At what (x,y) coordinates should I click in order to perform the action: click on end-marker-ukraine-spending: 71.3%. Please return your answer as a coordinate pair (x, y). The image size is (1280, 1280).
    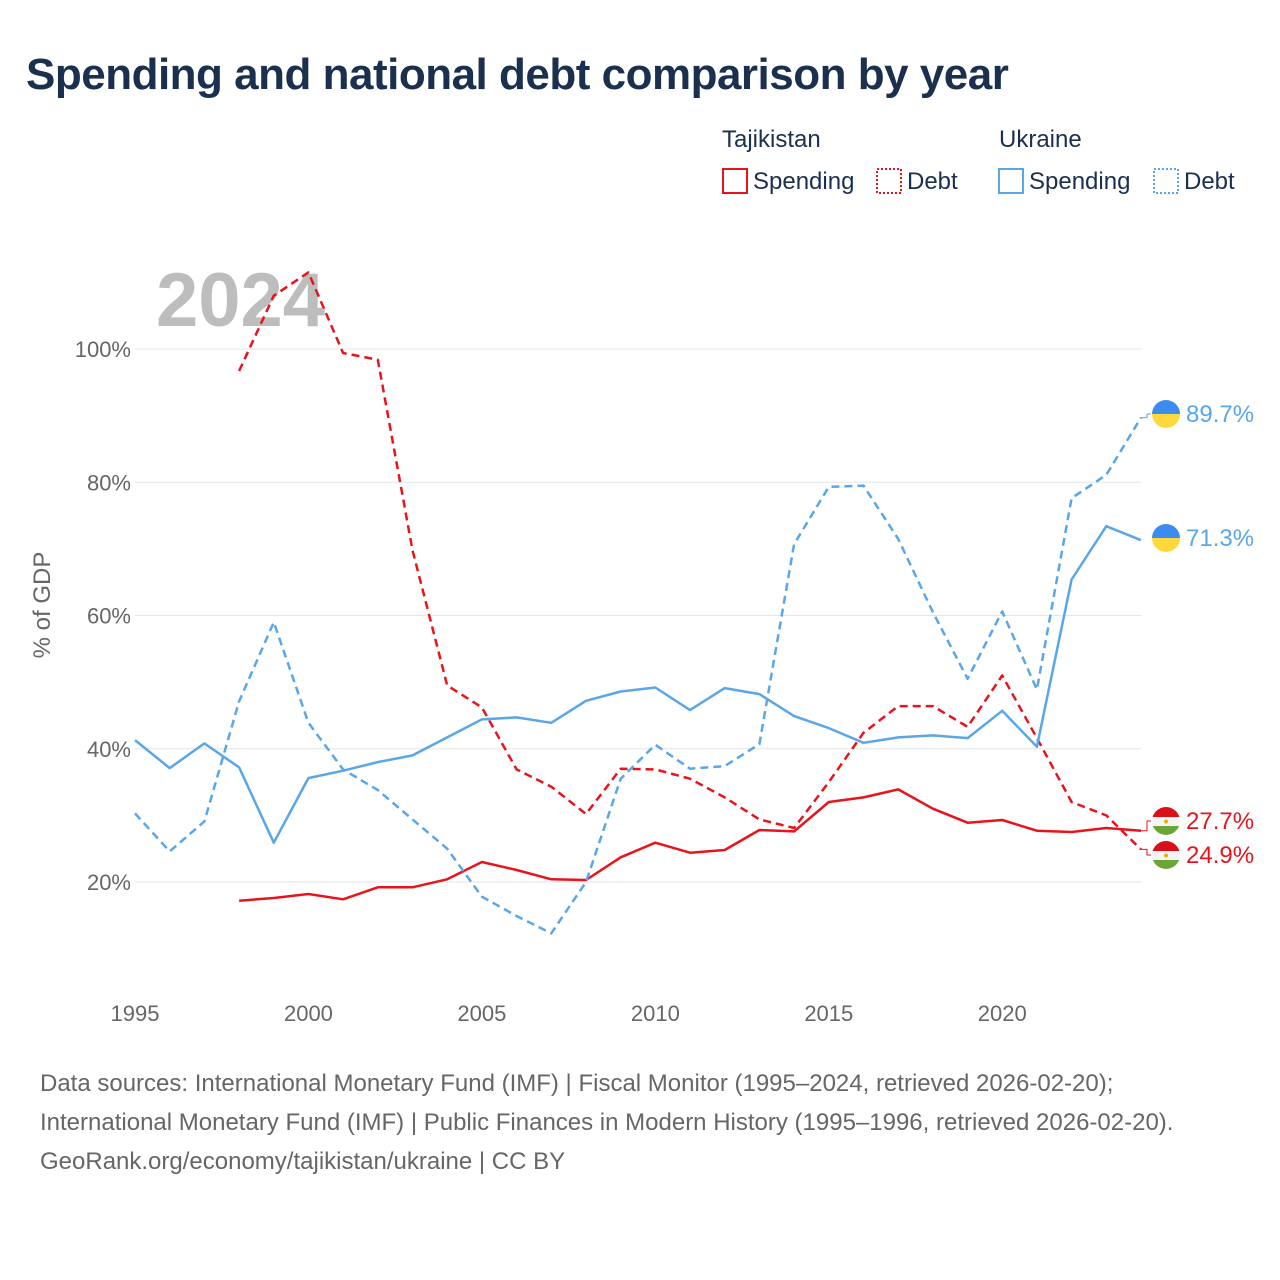
    Looking at the image, I should click on (1203, 538).